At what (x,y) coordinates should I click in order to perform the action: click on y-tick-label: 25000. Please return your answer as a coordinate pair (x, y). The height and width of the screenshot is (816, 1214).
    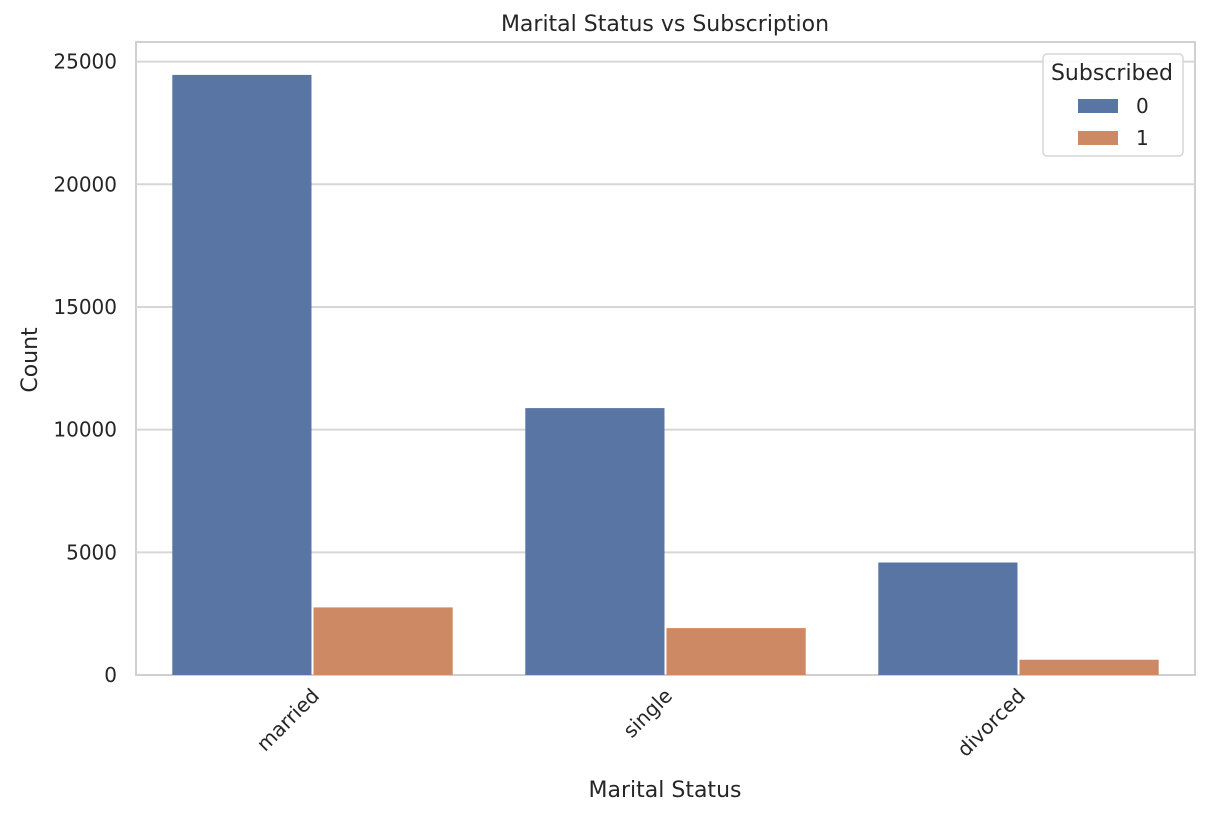
    Looking at the image, I should click on (85, 62).